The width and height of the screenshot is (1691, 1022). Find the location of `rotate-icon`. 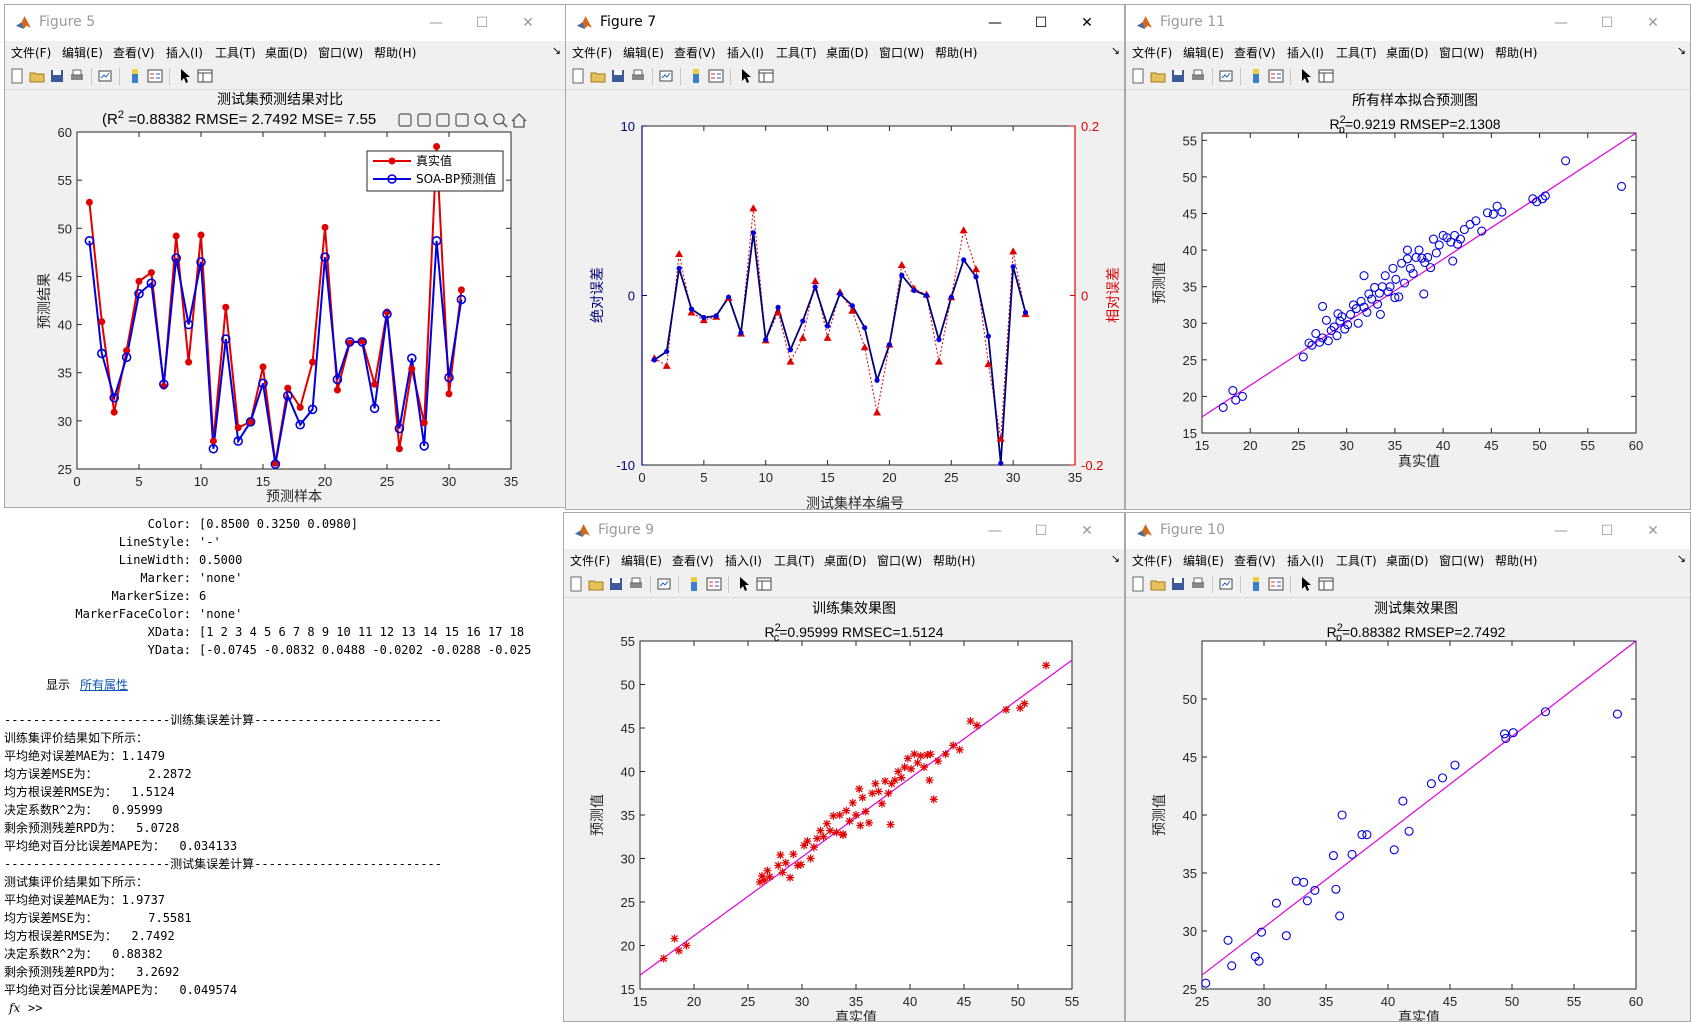

rotate-icon is located at coordinates (443, 120).